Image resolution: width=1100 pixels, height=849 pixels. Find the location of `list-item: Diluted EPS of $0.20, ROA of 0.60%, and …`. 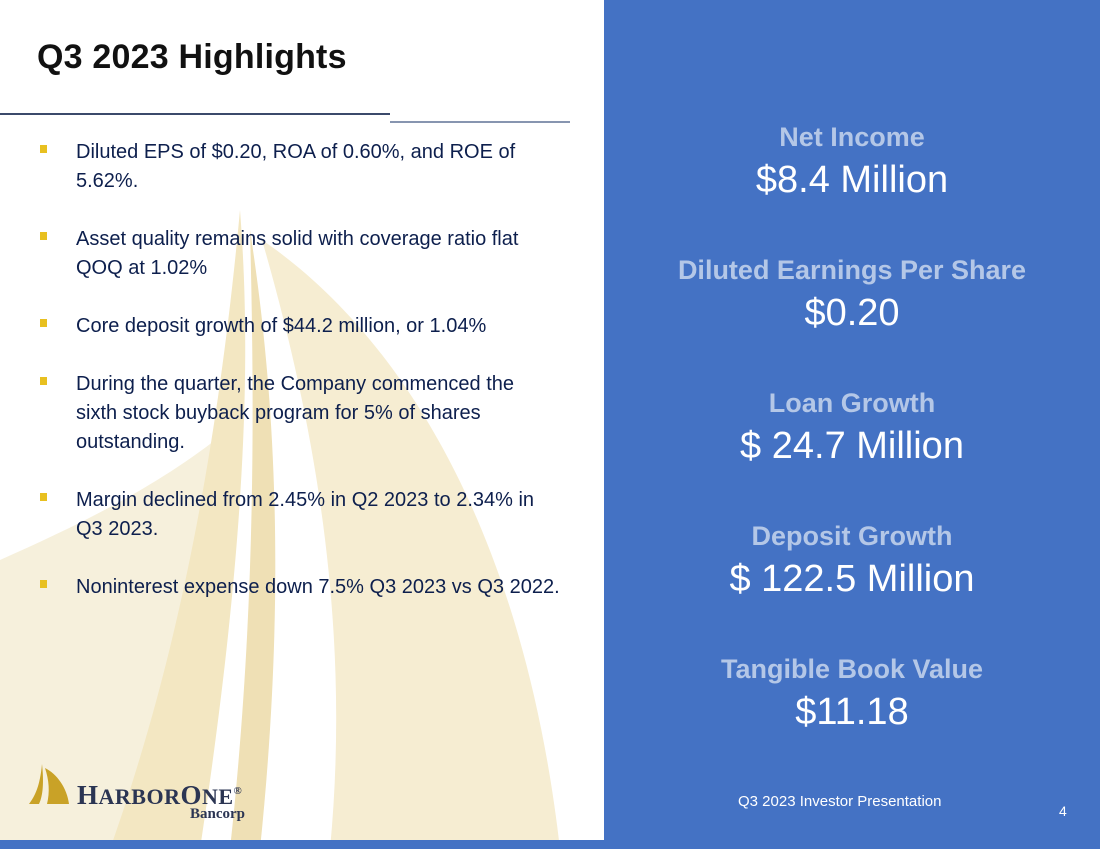

list-item: Diluted EPS of $0.20, ROA of 0.60%, and … is located at coordinates (300, 167).